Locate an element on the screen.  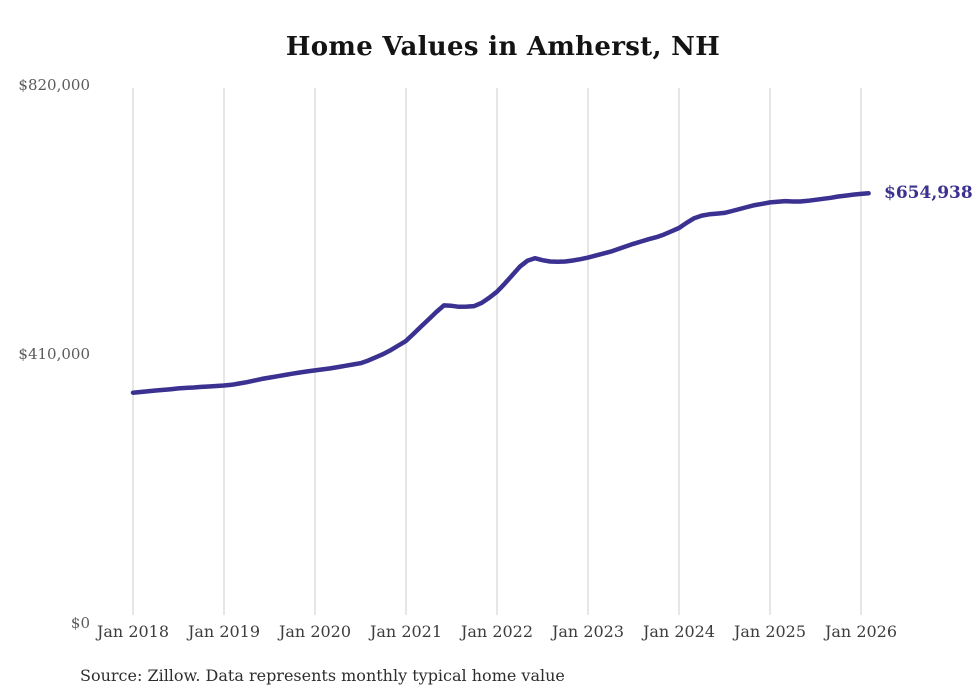
x-tick-label: Jan 2020 is located at coordinates (315, 631).